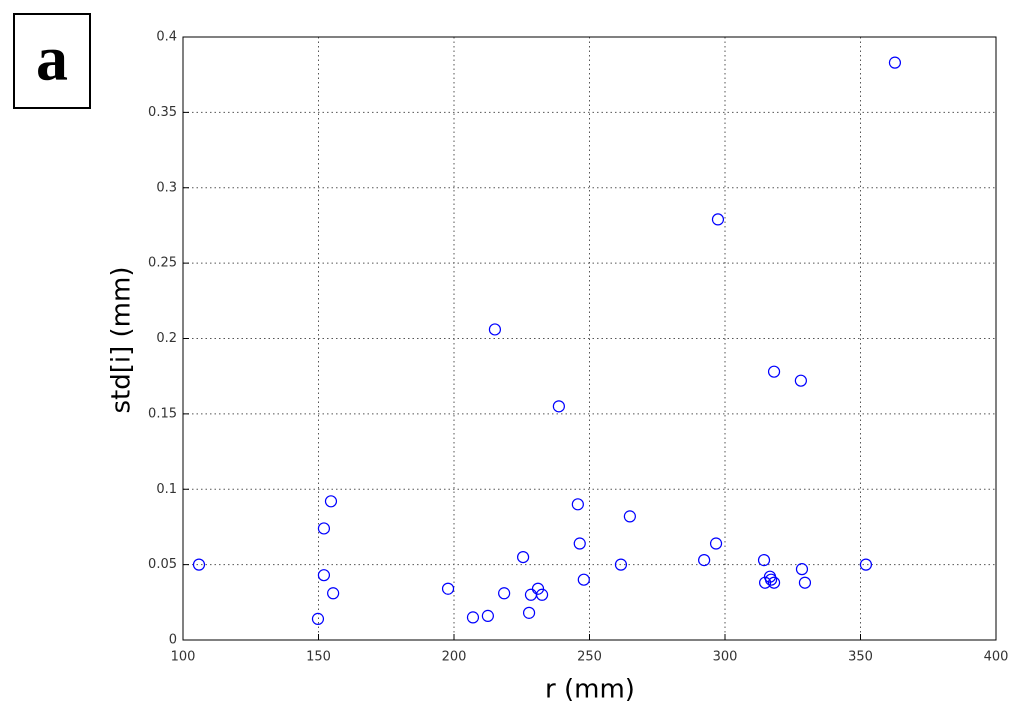  What do you see at coordinates (183, 657) in the screenshot?
I see `x-tick-label: 100` at bounding box center [183, 657].